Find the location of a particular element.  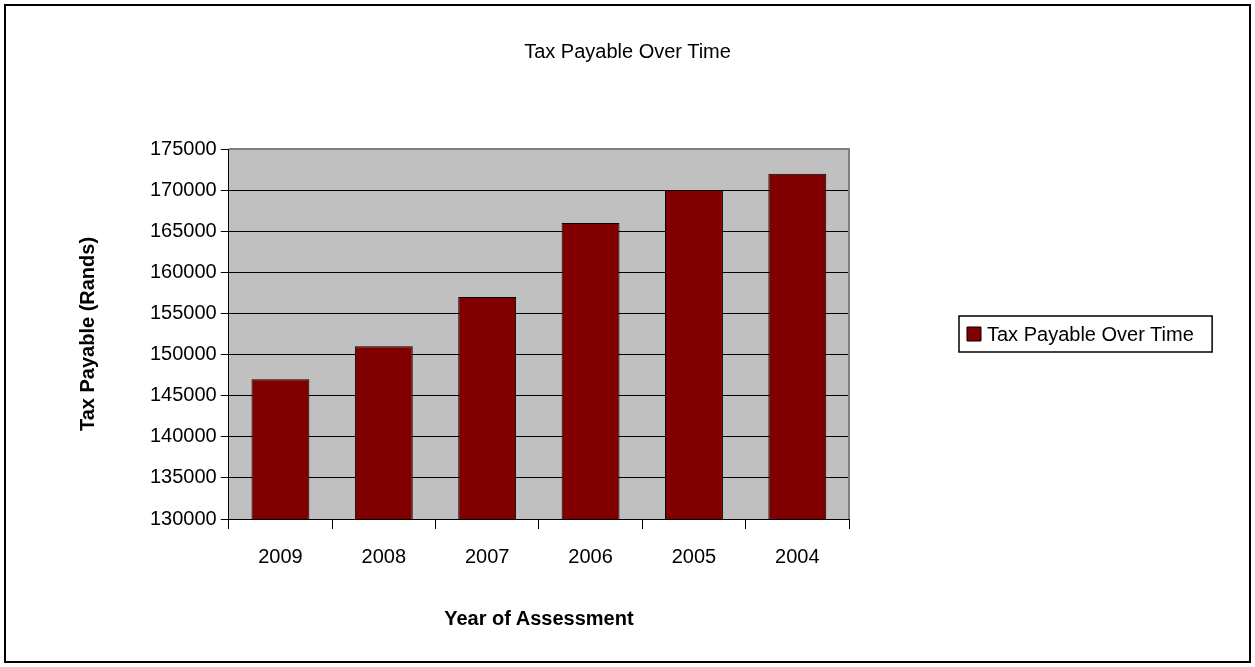

x-axis-title: Year of Assessment is located at coordinates (539, 617).